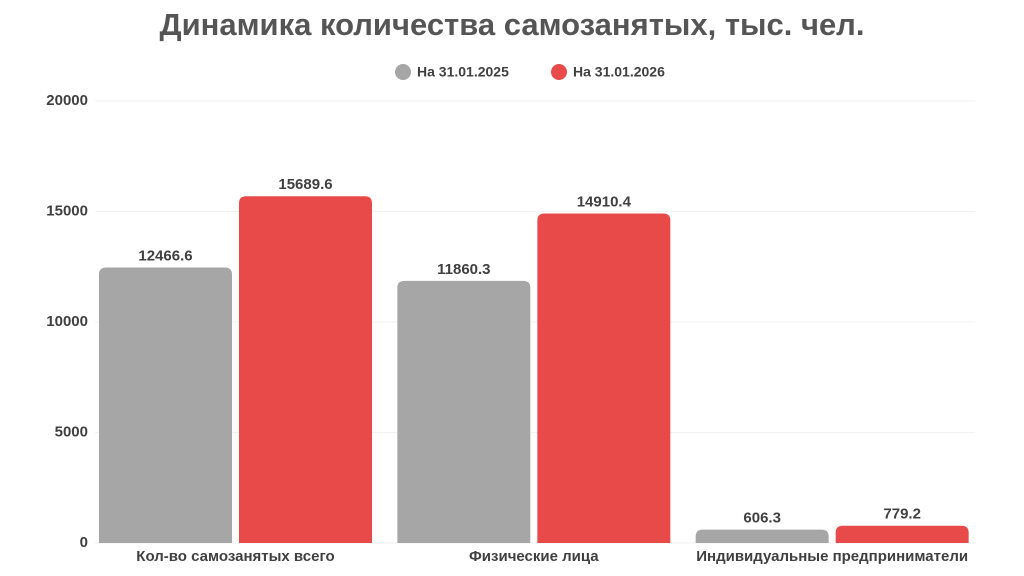  What do you see at coordinates (463, 269) in the screenshot?
I see `data-label: 11860.3` at bounding box center [463, 269].